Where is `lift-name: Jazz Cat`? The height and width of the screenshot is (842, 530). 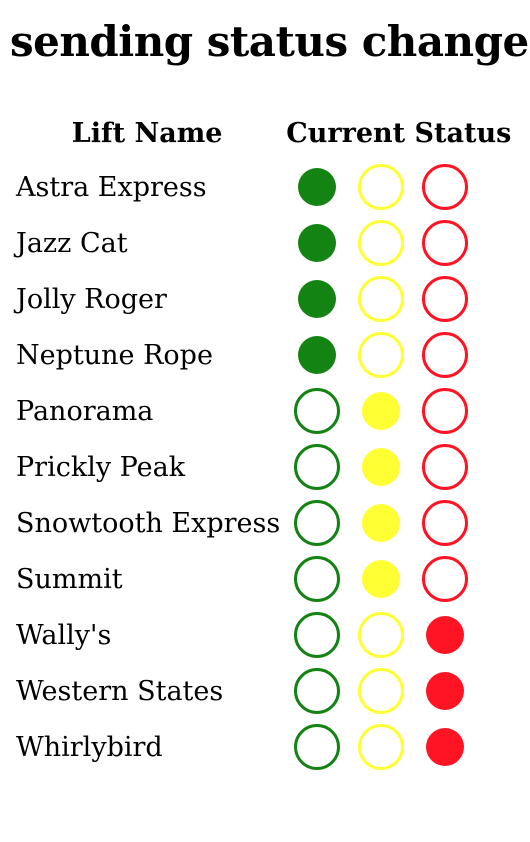
lift-name: Jazz Cat is located at coordinates (72, 243).